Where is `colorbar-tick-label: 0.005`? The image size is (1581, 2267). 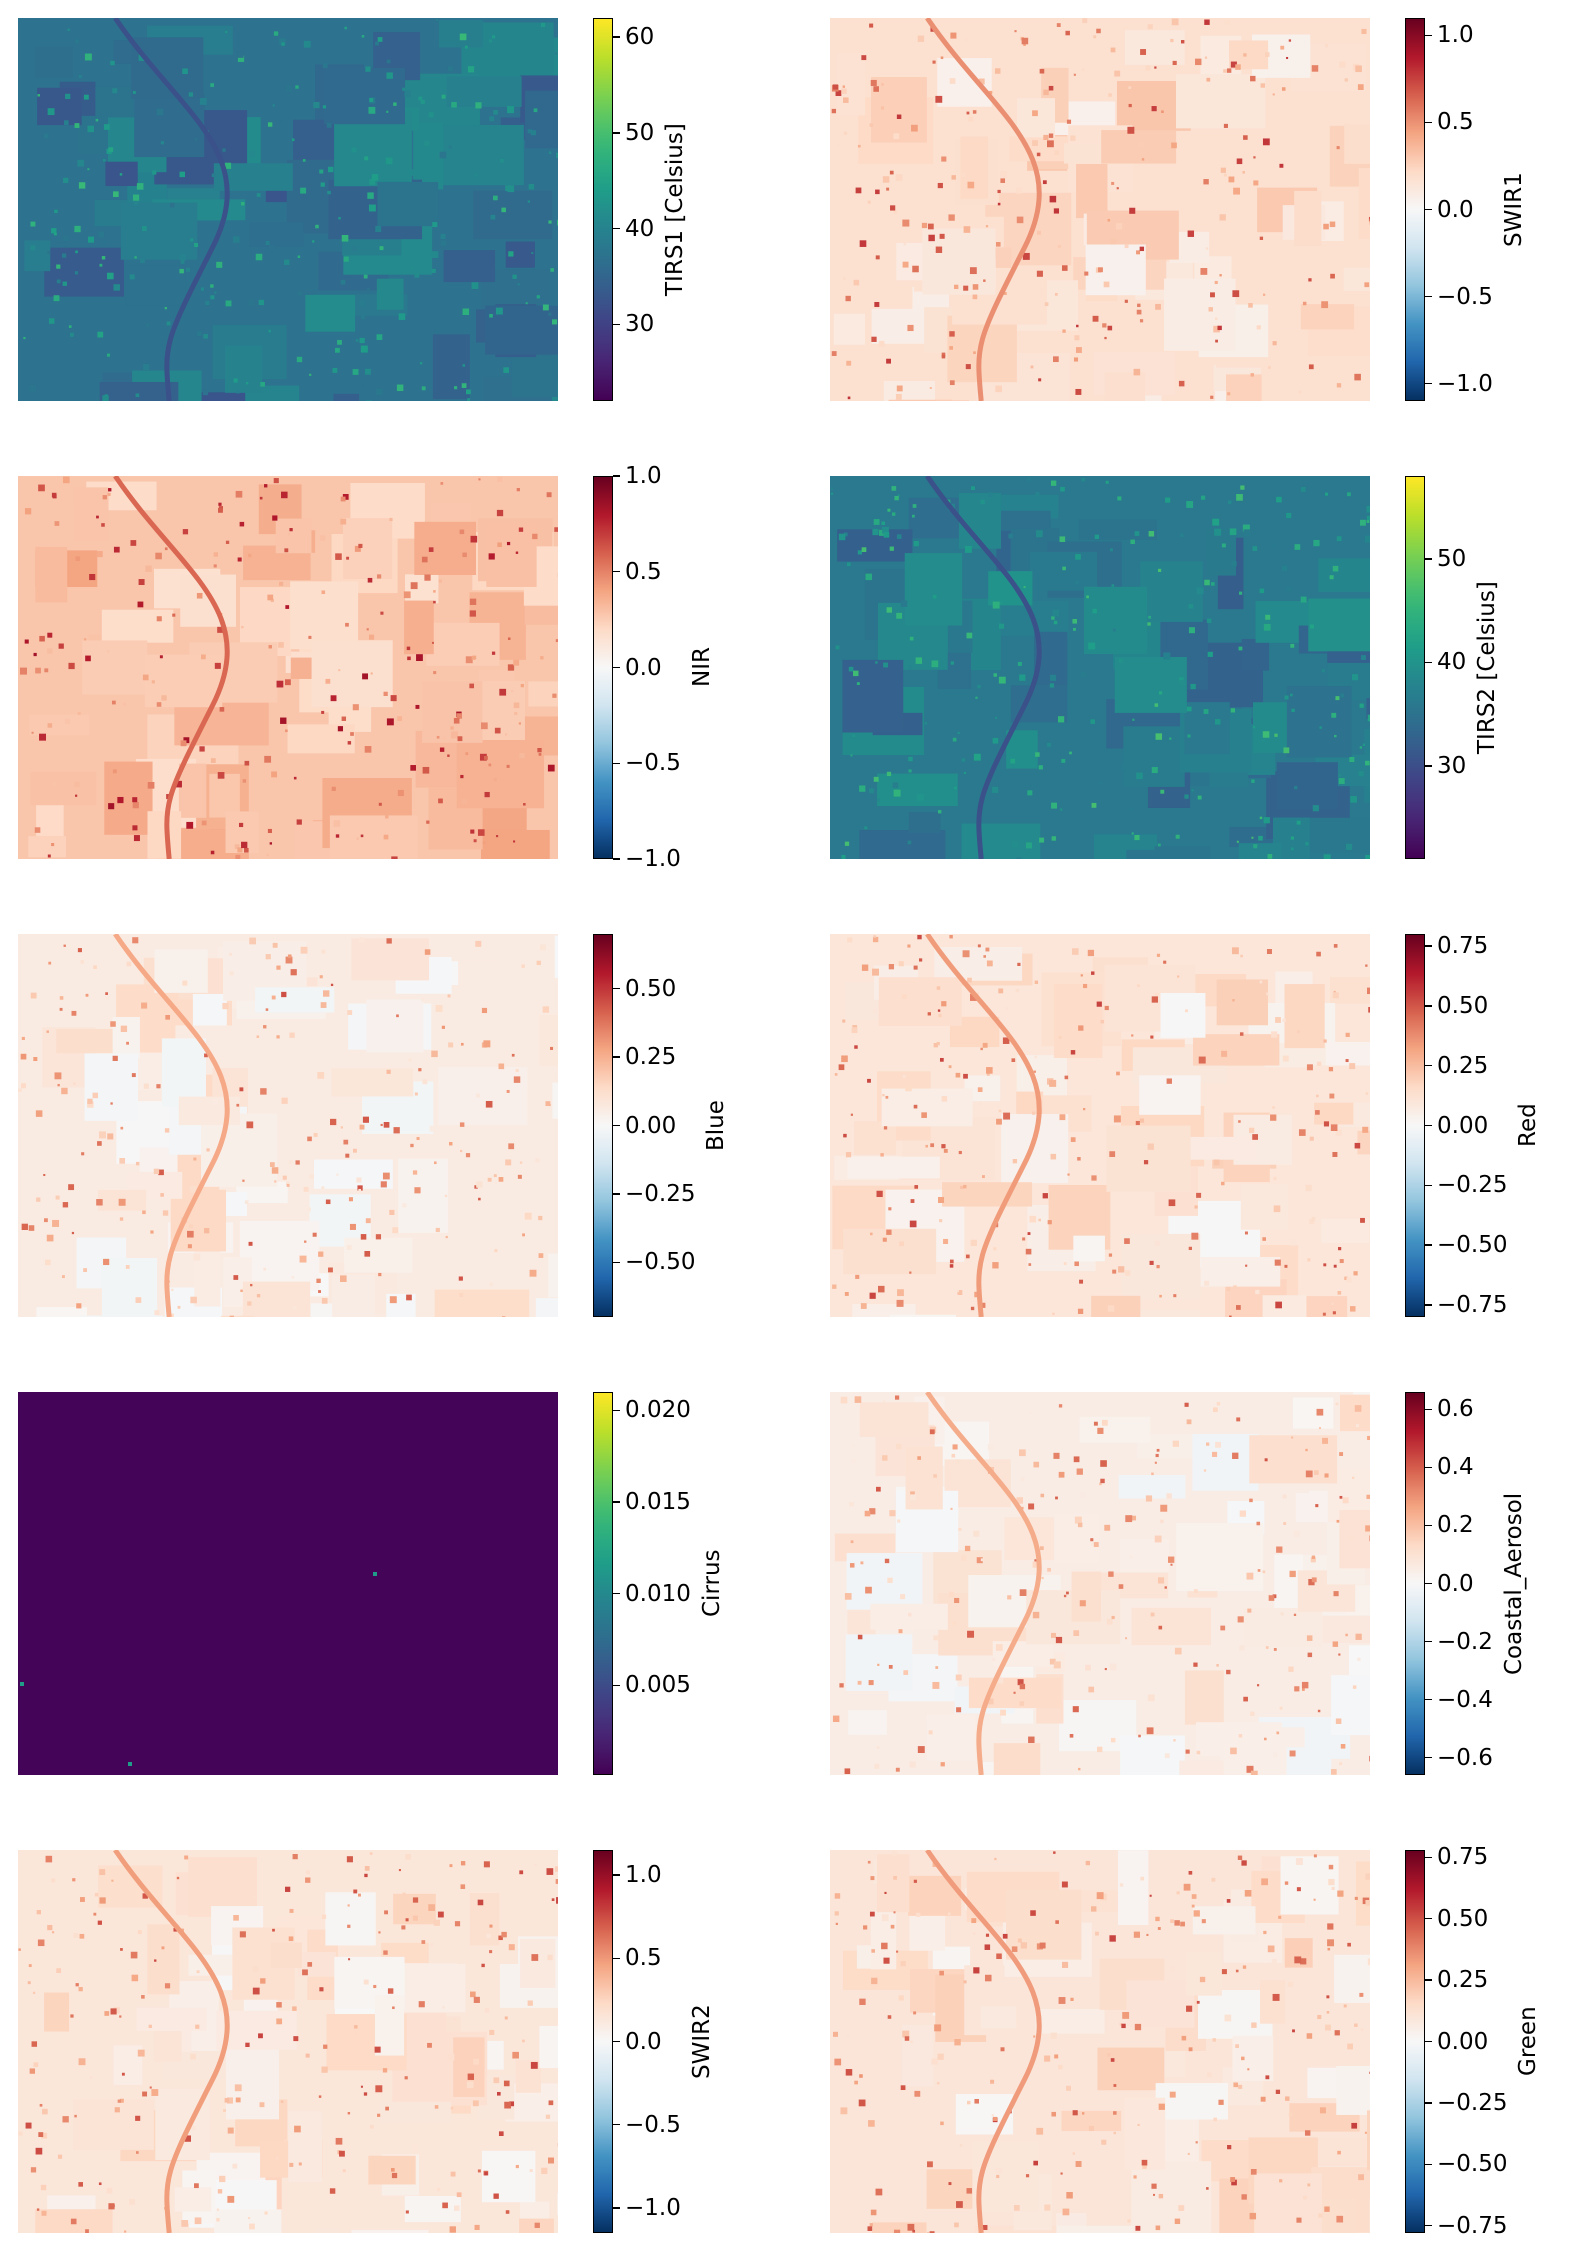 colorbar-tick-label: 0.005 is located at coordinates (658, 1685).